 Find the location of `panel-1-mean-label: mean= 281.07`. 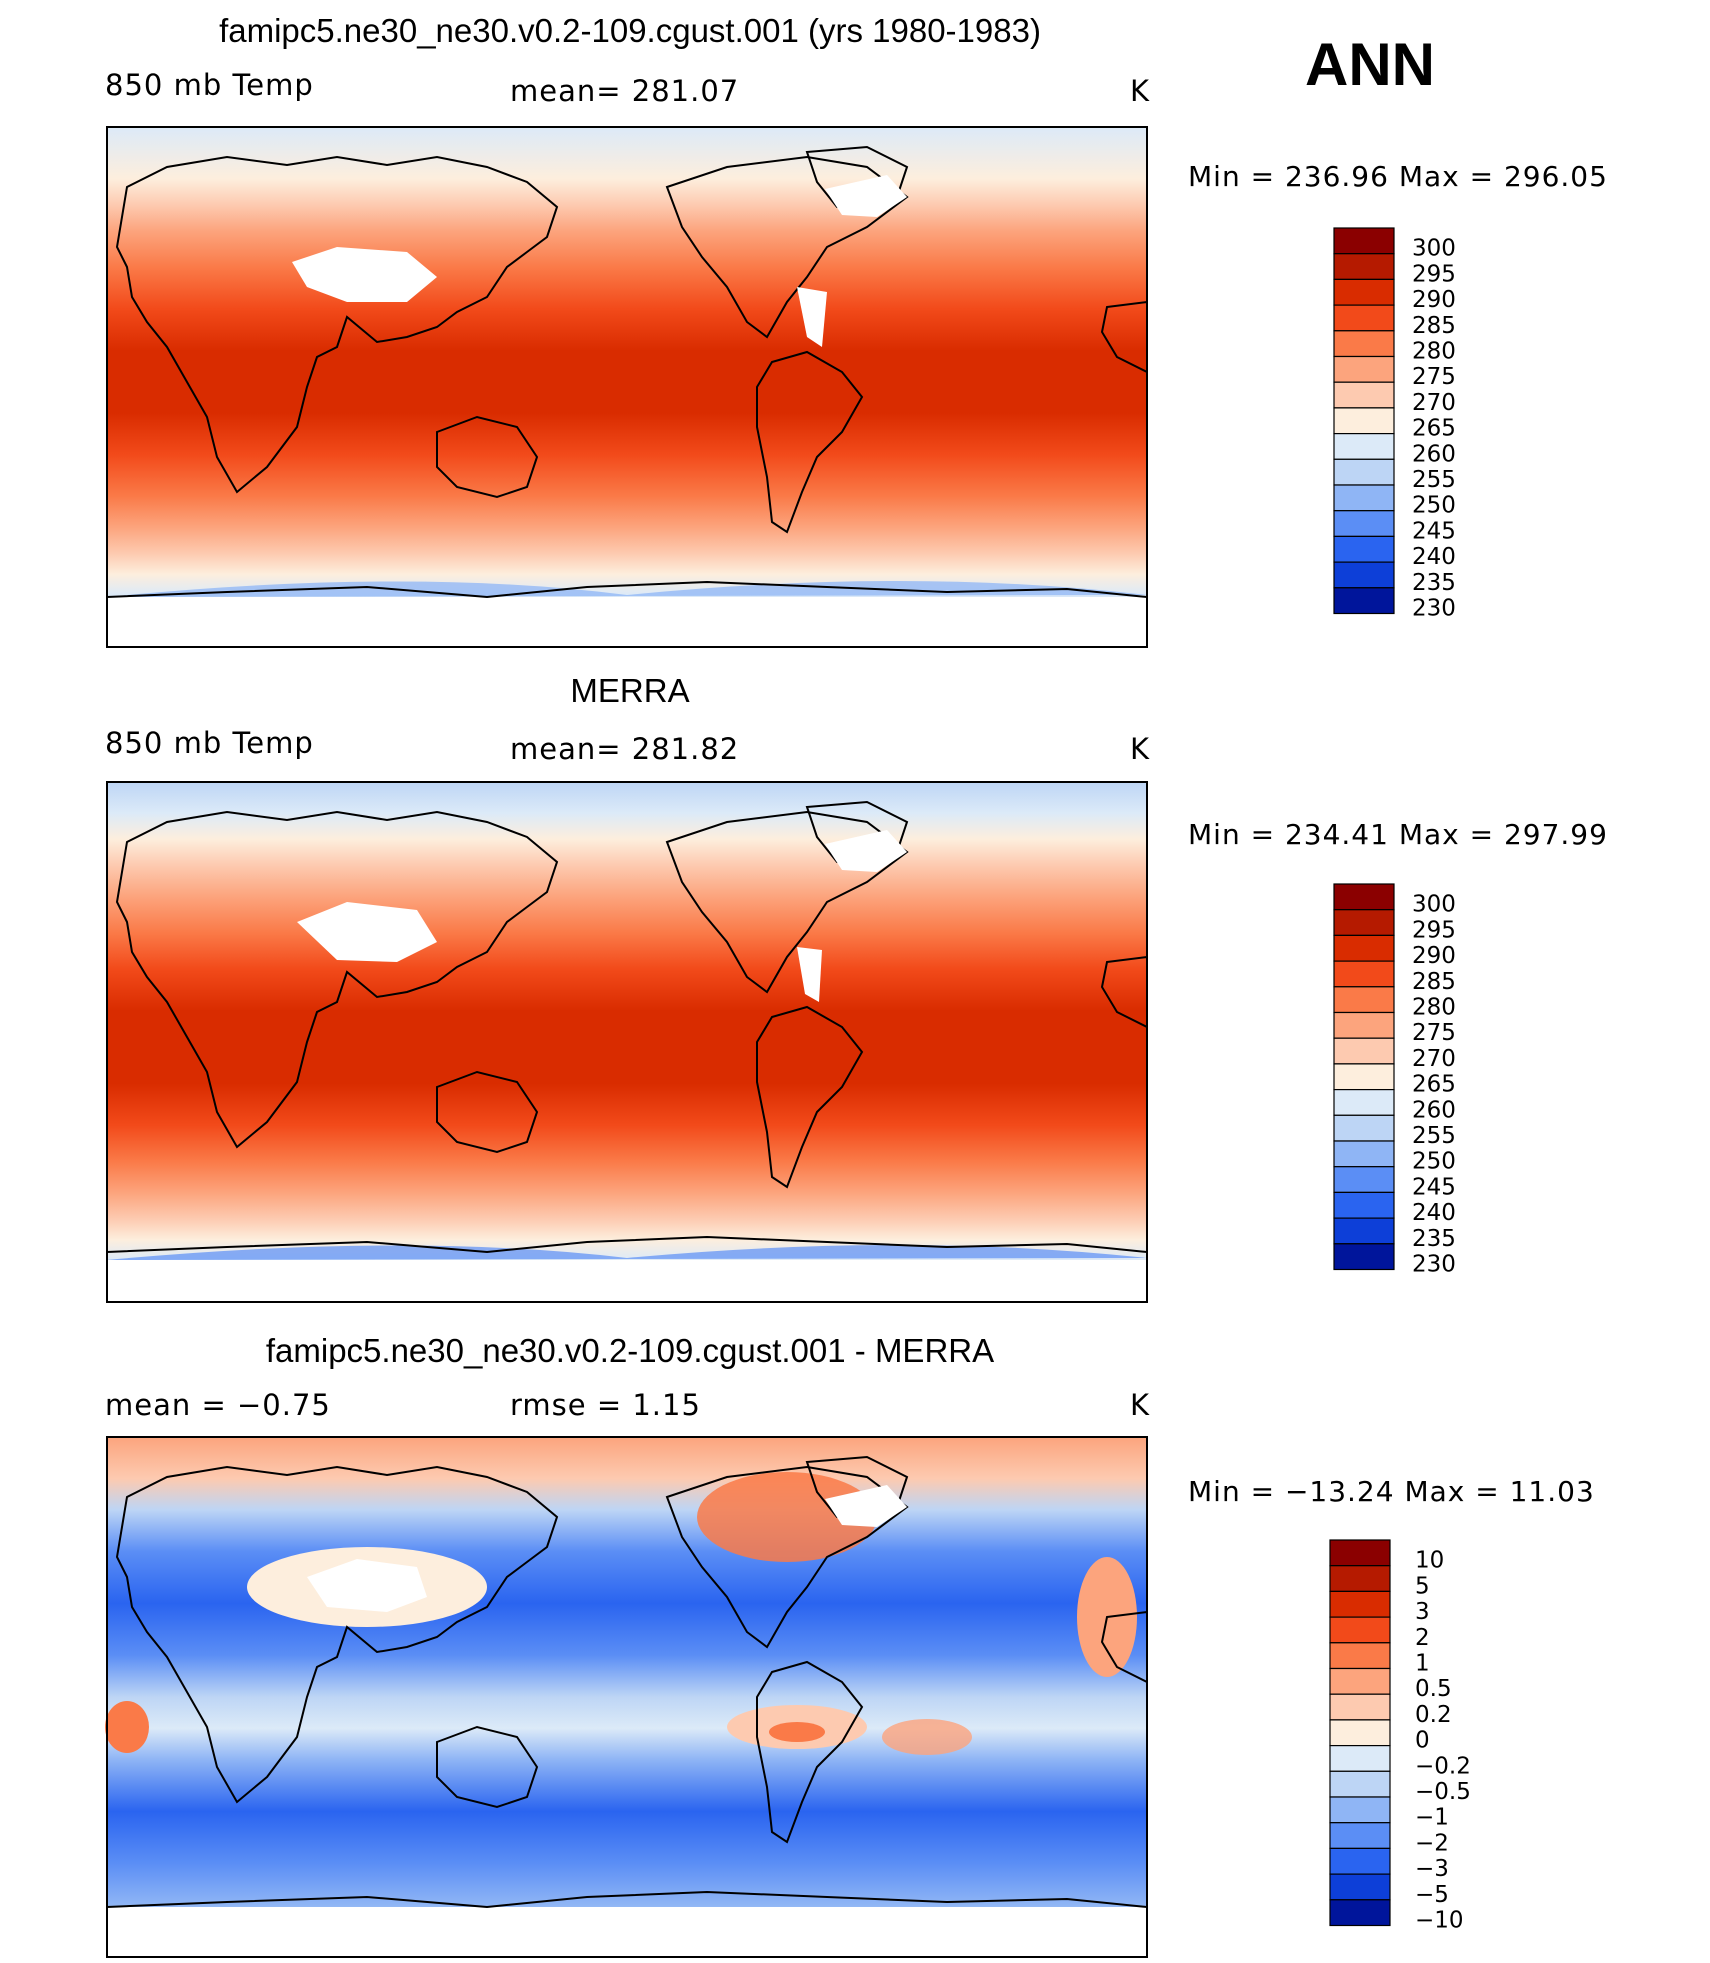

panel-1-mean-label: mean= 281.07 is located at coordinates (625, 91).